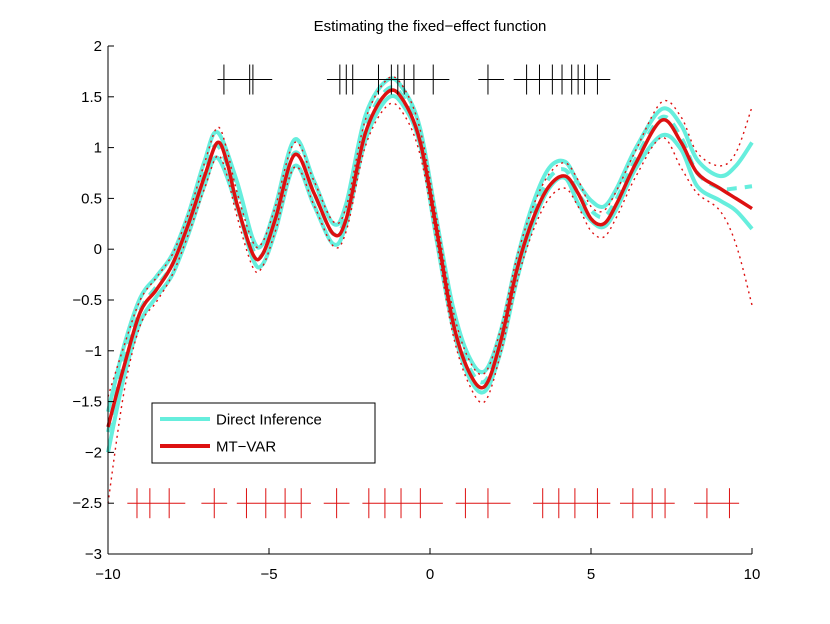 The image size is (830, 624). I want to click on legend: Direct Inference MT−VAR, so click(263, 433).